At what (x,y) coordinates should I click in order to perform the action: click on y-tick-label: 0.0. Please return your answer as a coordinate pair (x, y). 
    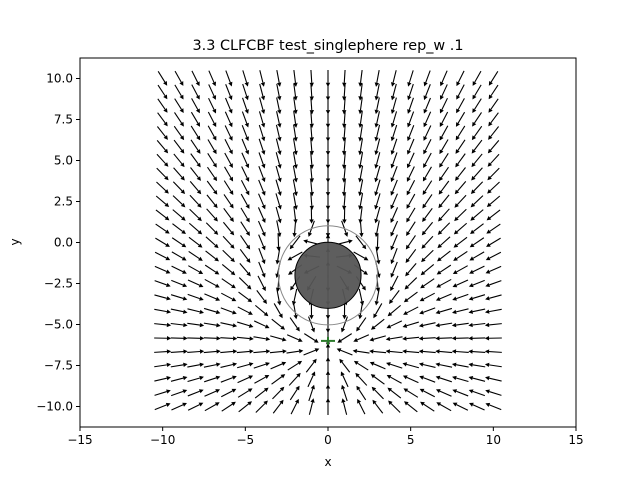
    Looking at the image, I should click on (63, 243).